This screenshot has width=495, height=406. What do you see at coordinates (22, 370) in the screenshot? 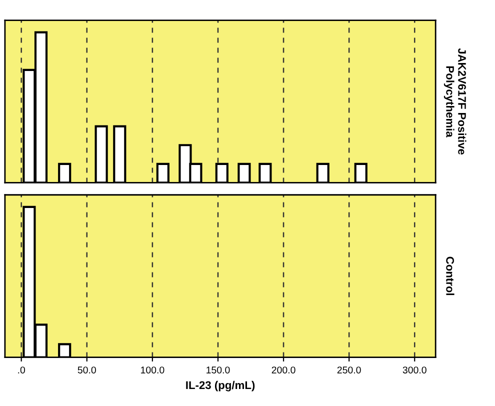
I see `x-tick-label: .0` at bounding box center [22, 370].